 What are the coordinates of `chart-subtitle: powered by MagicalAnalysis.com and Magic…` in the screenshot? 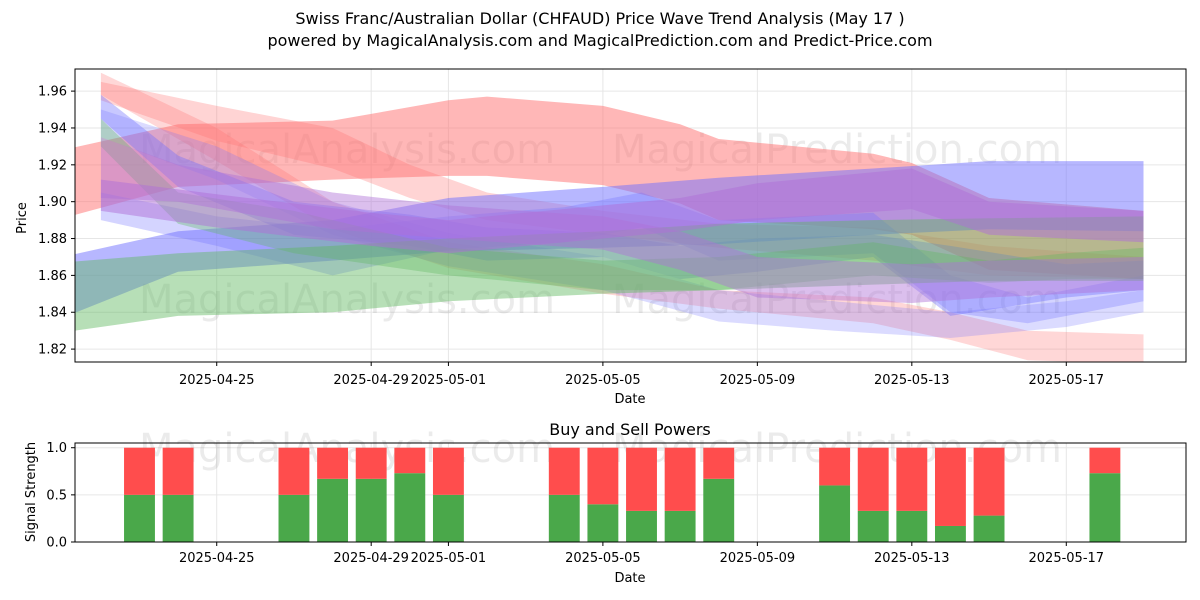 It's located at (600, 40).